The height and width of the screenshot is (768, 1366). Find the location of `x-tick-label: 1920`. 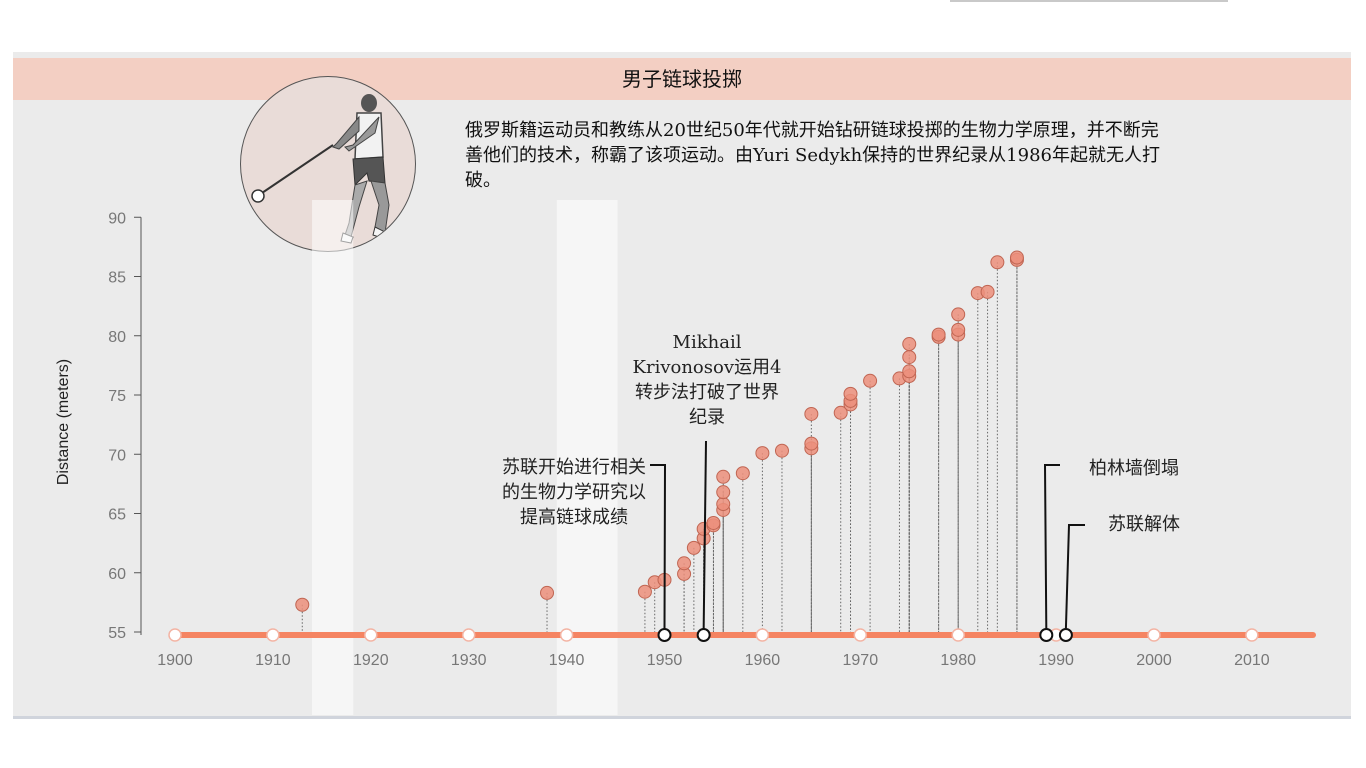

x-tick-label: 1920 is located at coordinates (371, 660).